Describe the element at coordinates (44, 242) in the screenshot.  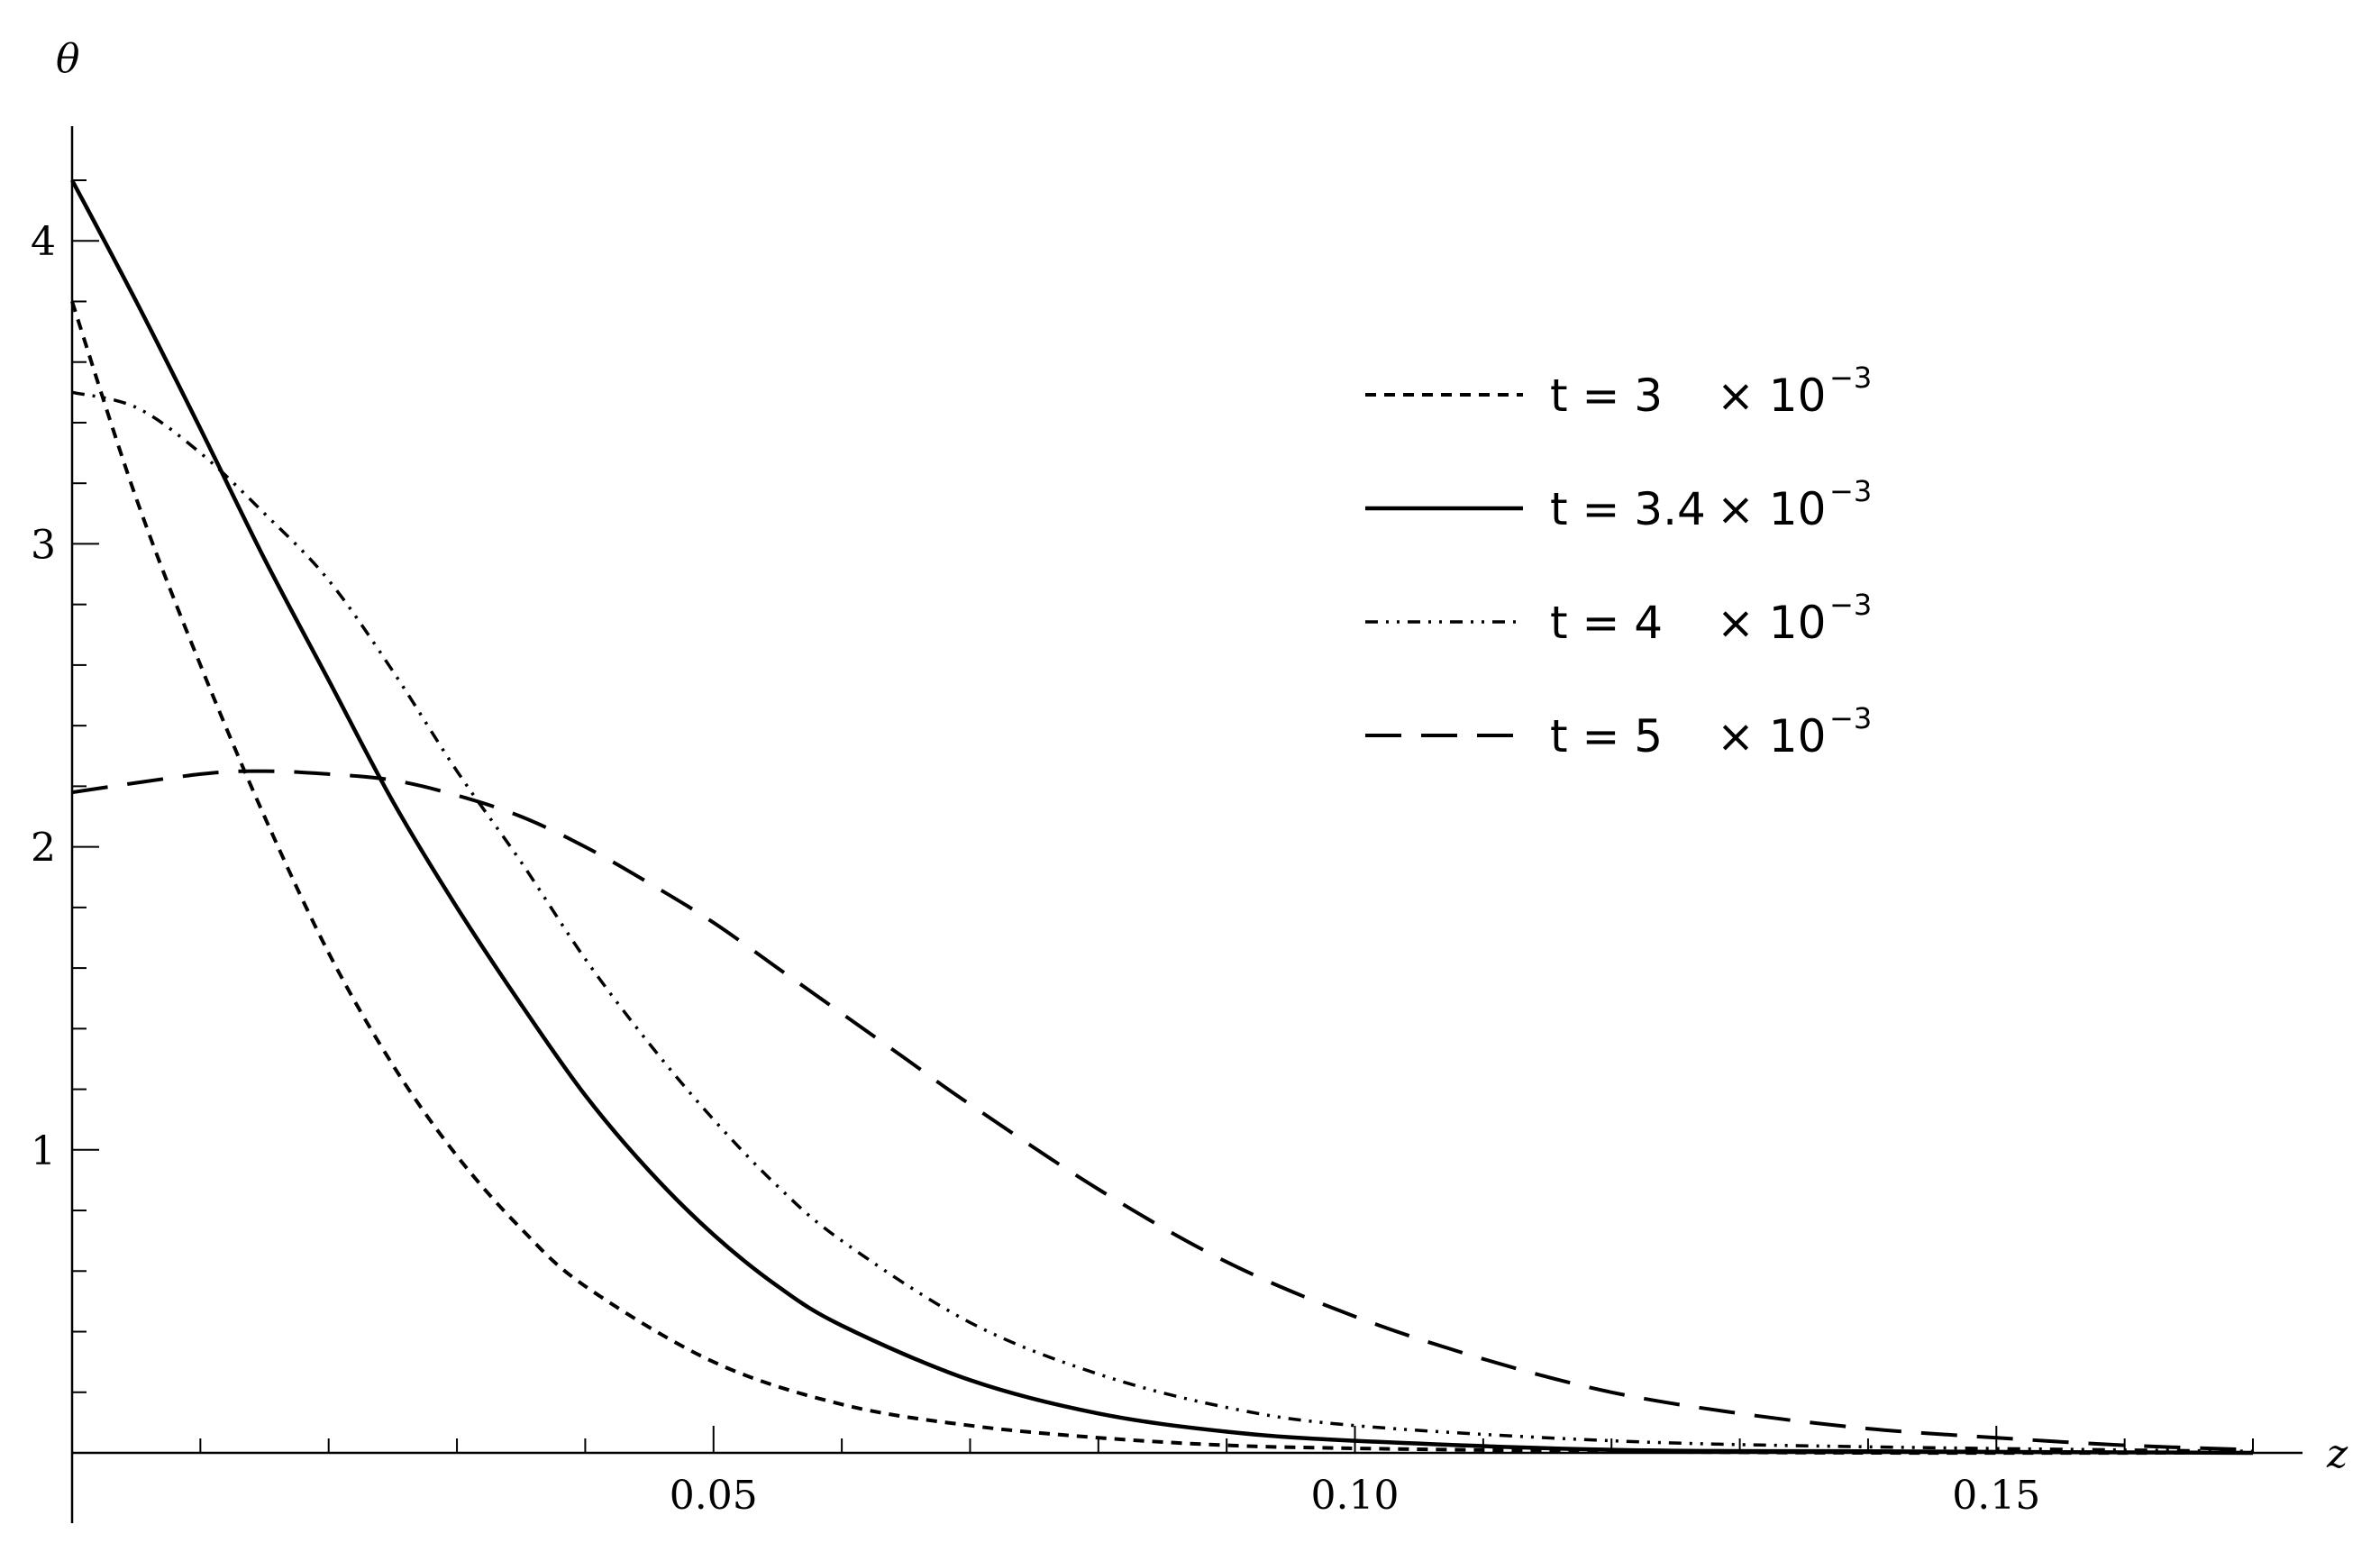
I see `y-tick-label: 4` at that location.